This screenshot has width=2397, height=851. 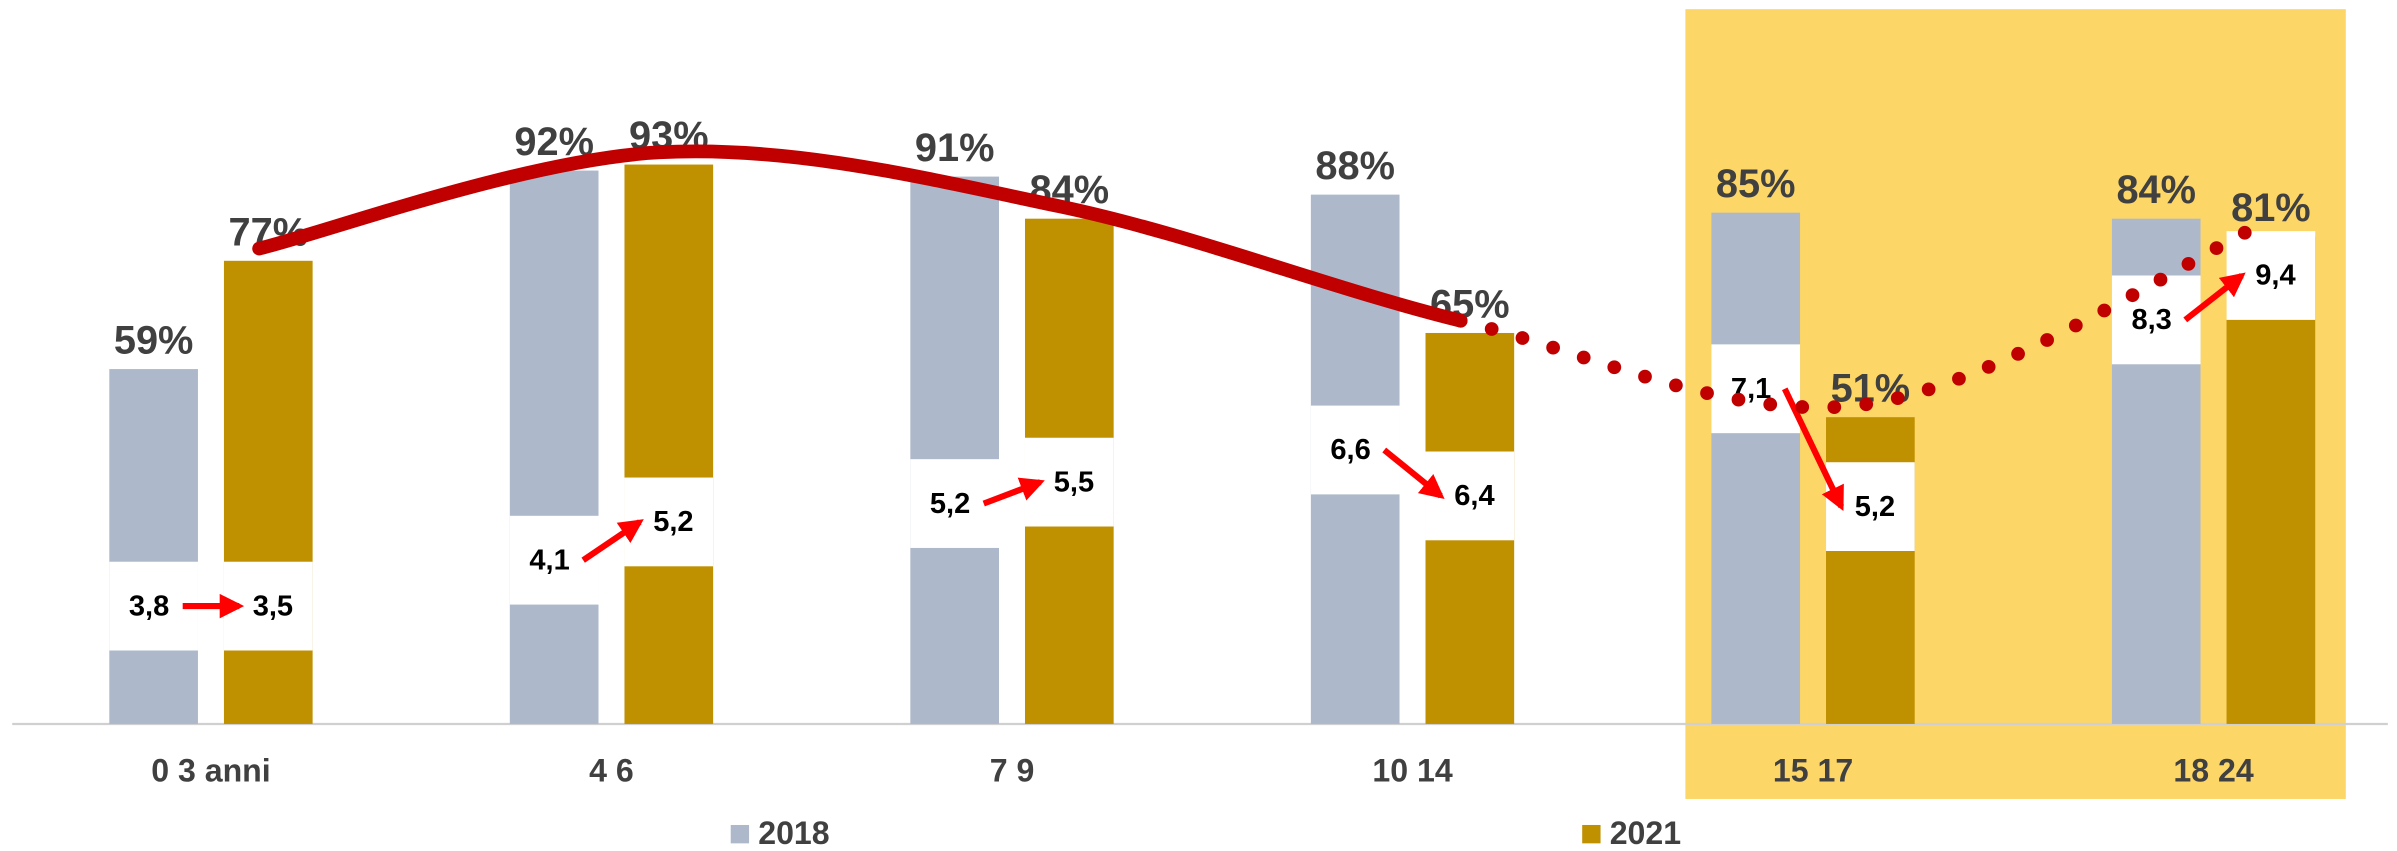 What do you see at coordinates (860, 236) in the screenshot?
I see `trend-line` at bounding box center [860, 236].